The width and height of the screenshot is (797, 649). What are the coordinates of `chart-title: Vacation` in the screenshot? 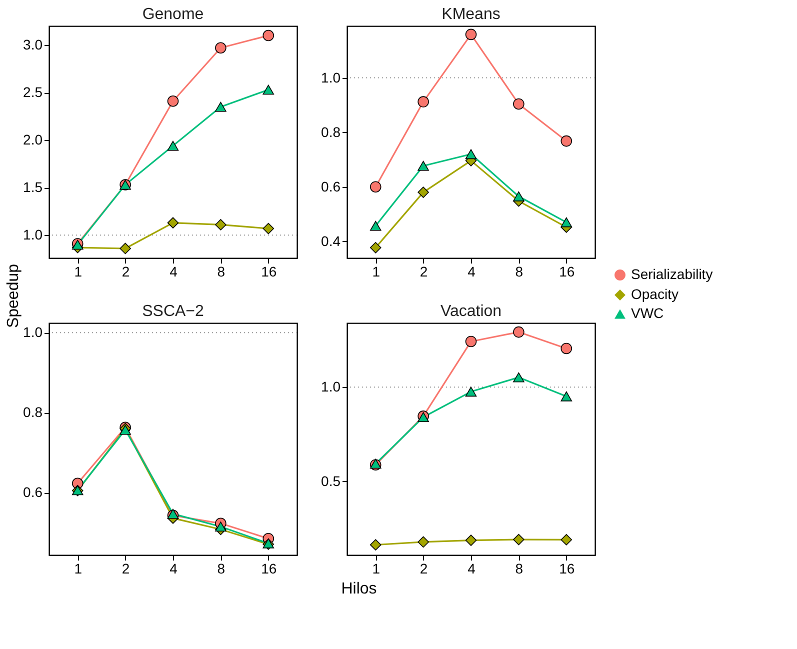 It's located at (471, 311).